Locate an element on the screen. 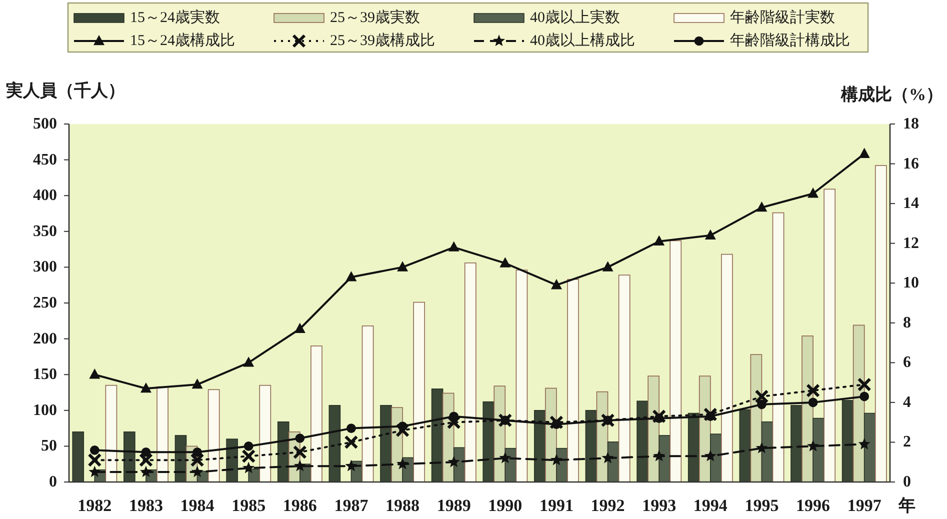 The height and width of the screenshot is (519, 947). y2-axis-title: 構成比（%） is located at coordinates (891, 94).